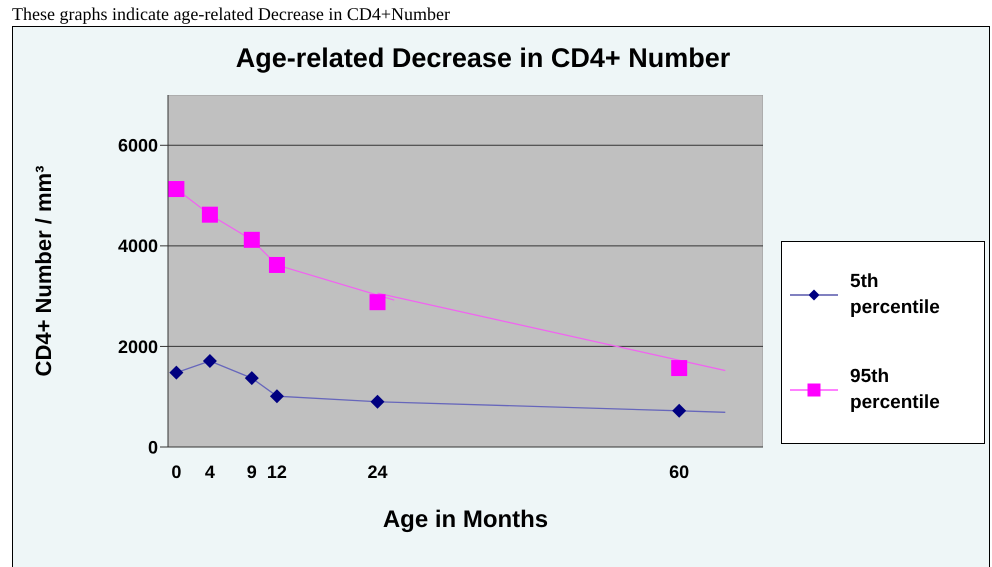  What do you see at coordinates (276, 472) in the screenshot?
I see `x-tick-label: 12` at bounding box center [276, 472].